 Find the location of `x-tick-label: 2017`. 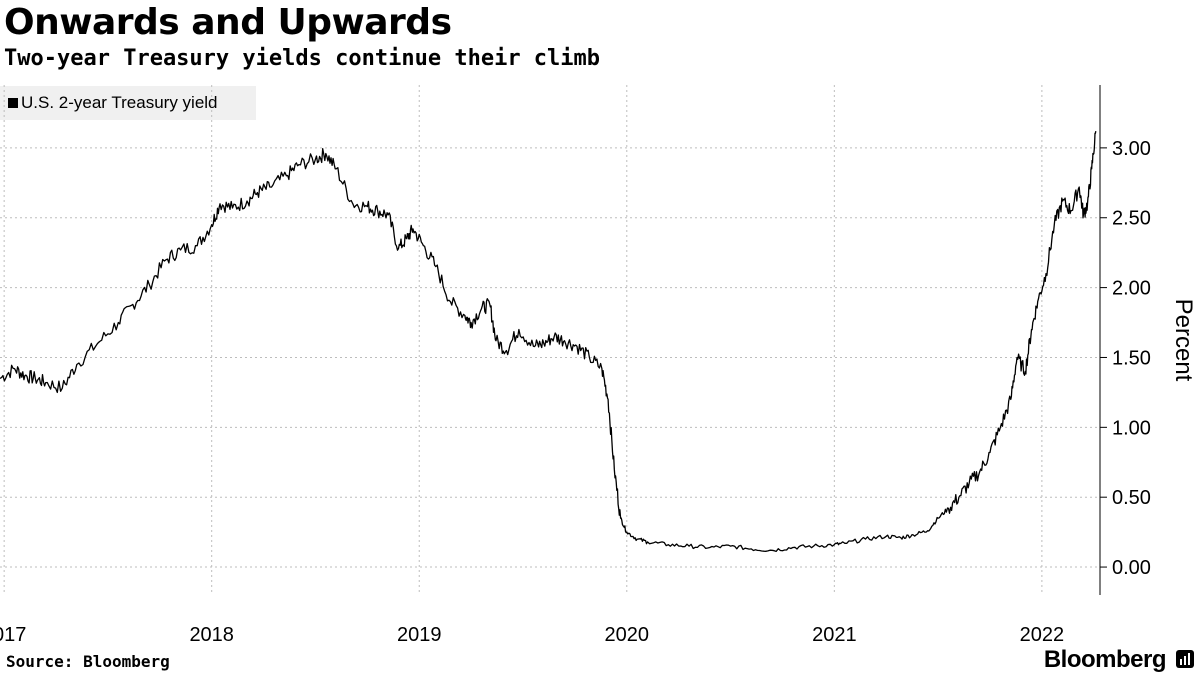

x-tick-label: 2017 is located at coordinates (13, 635).